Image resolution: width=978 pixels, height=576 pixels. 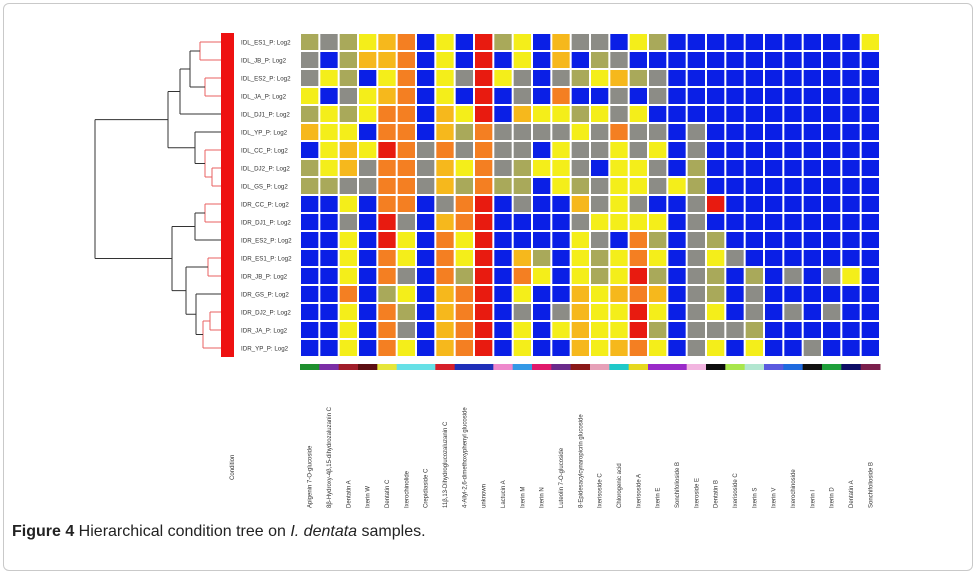 What do you see at coordinates (265, 349) in the screenshot?
I see `row-label: IDR_YP_P: Log2` at bounding box center [265, 349].